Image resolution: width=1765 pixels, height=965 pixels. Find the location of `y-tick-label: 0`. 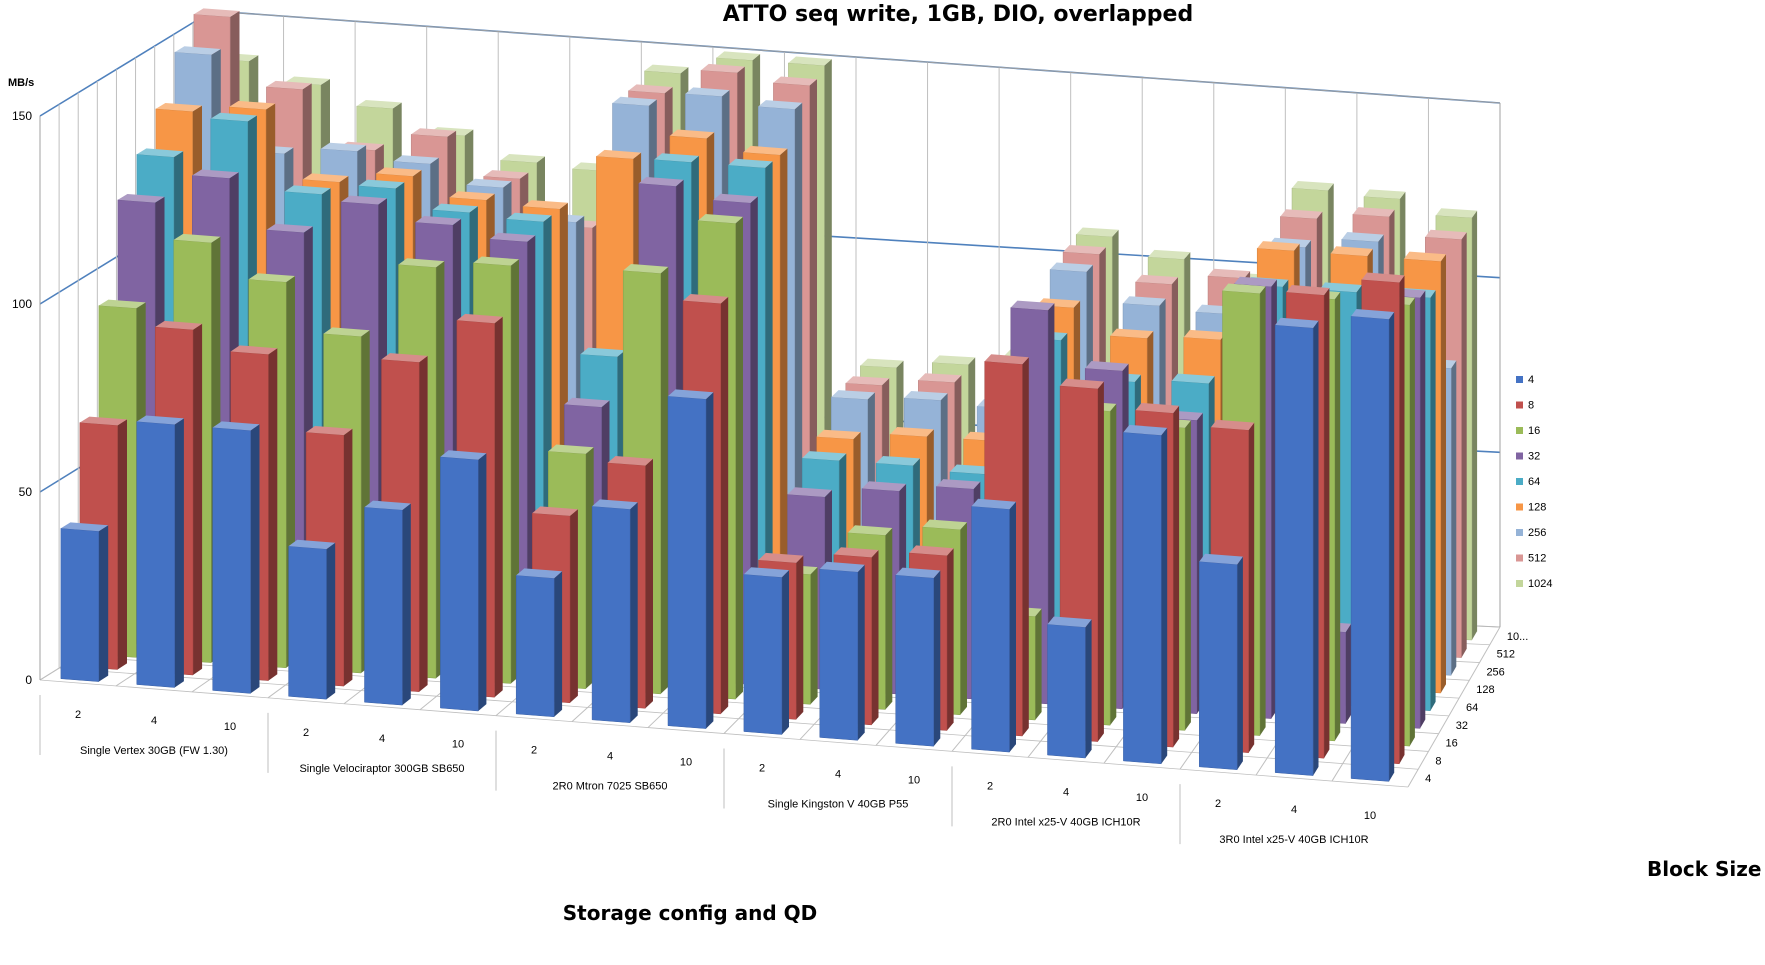

y-tick-label: 0 is located at coordinates (28, 680).